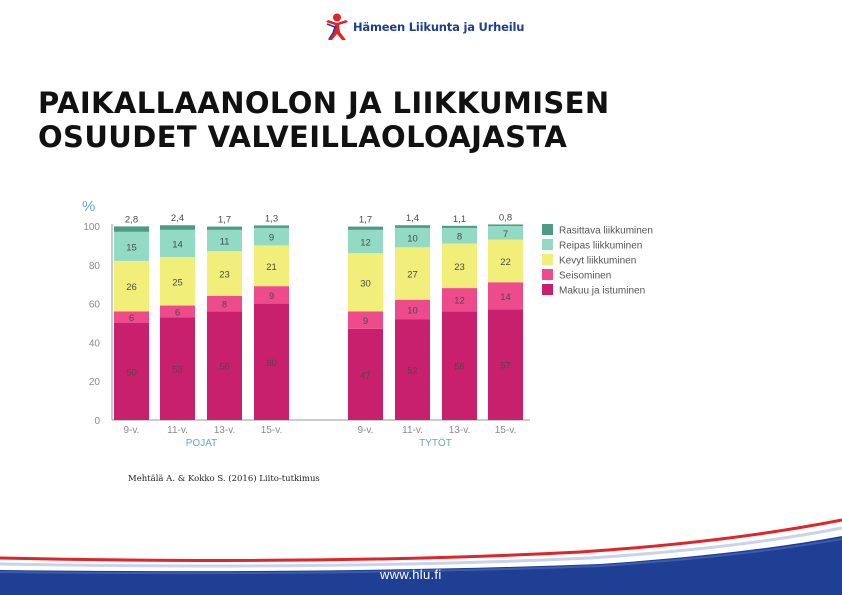  Describe the element at coordinates (606, 231) in the screenshot. I see `legend-label: Rasittava liikkuminen` at that location.